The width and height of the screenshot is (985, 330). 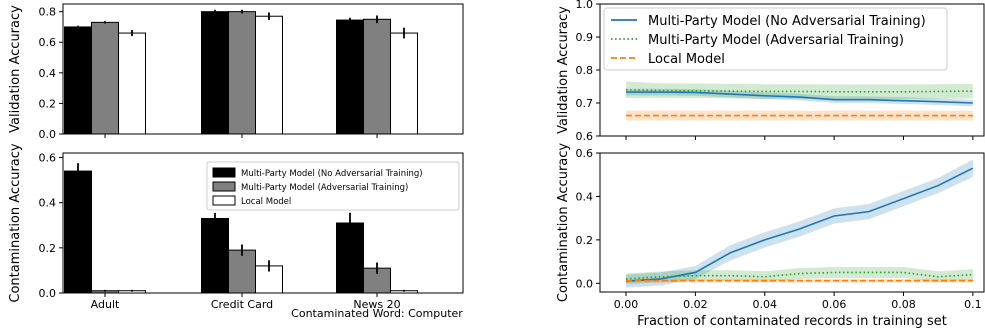 I want to click on line-bottom-ytick-label: 0.6, so click(x=585, y=153).